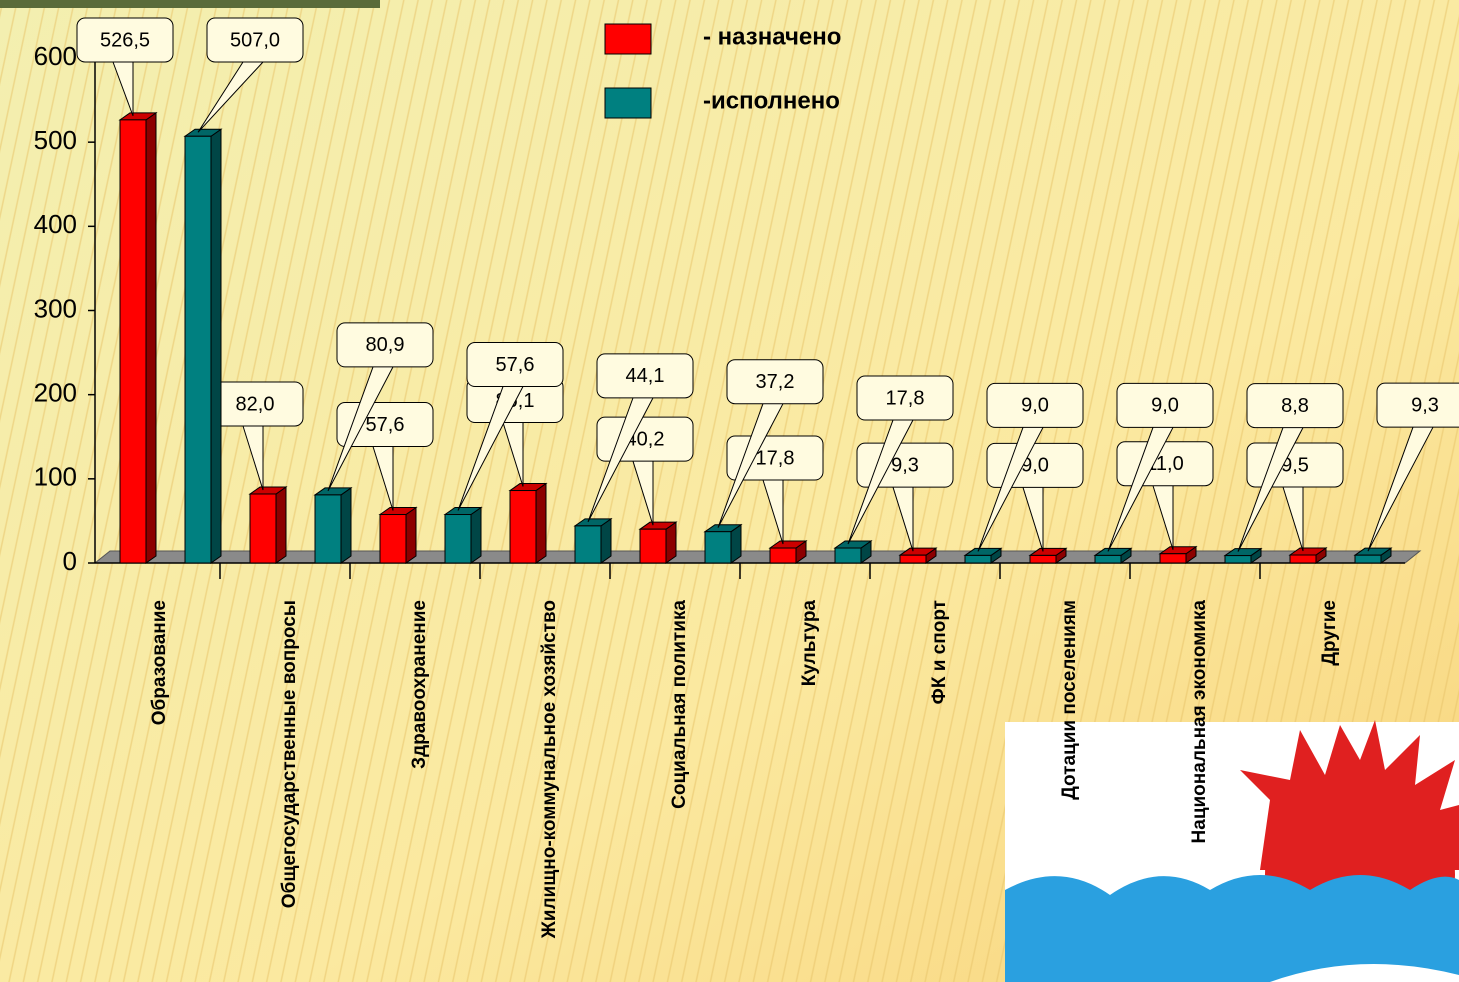 The image size is (1459, 982). I want to click on y-tick-label: 200, so click(55, 393).